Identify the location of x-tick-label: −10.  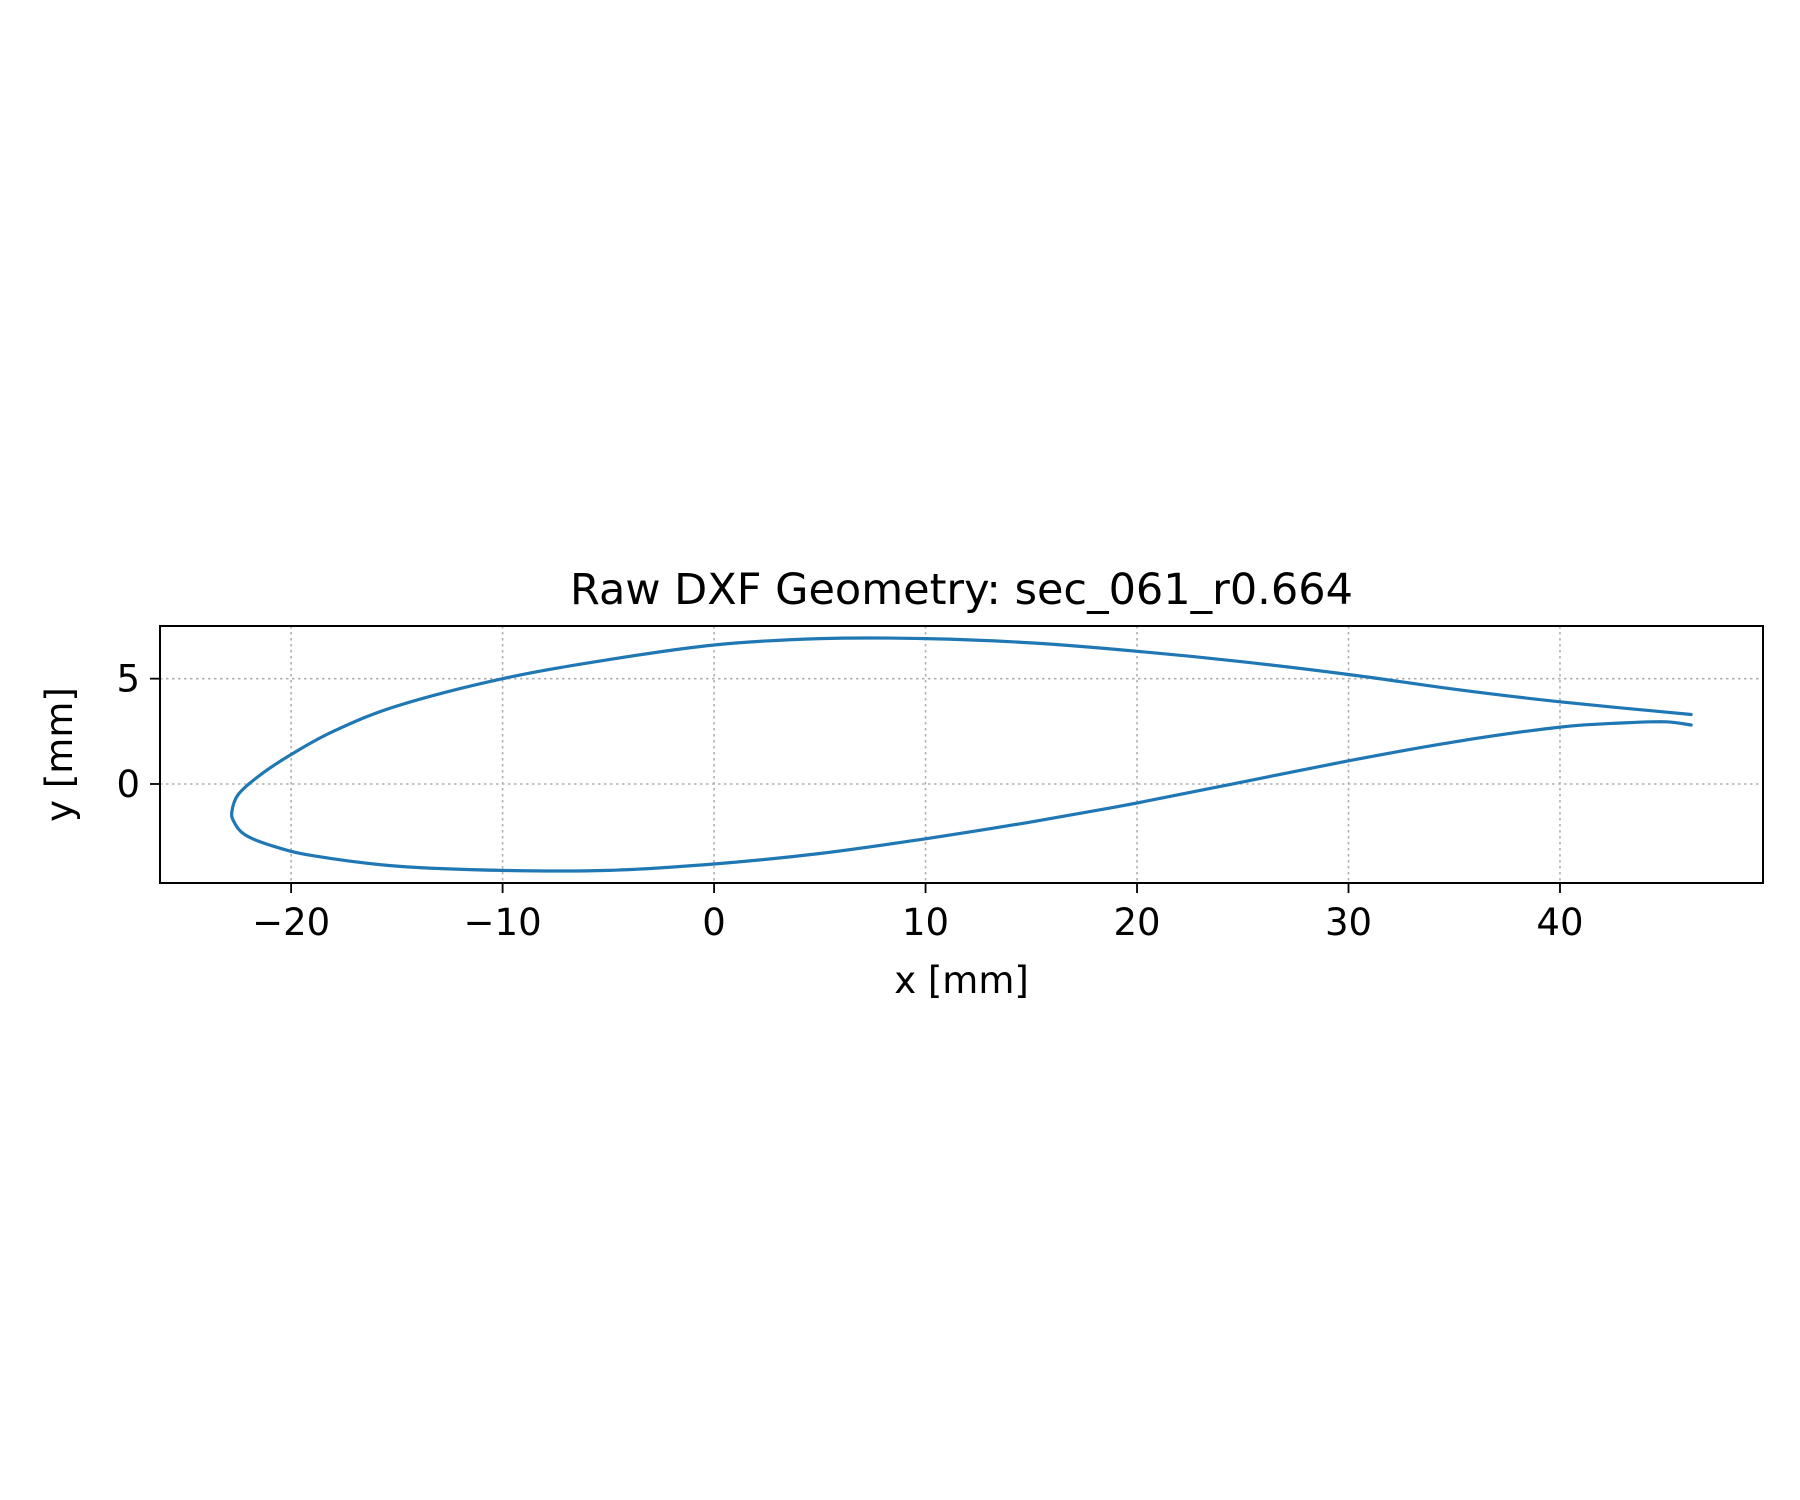
(503, 922).